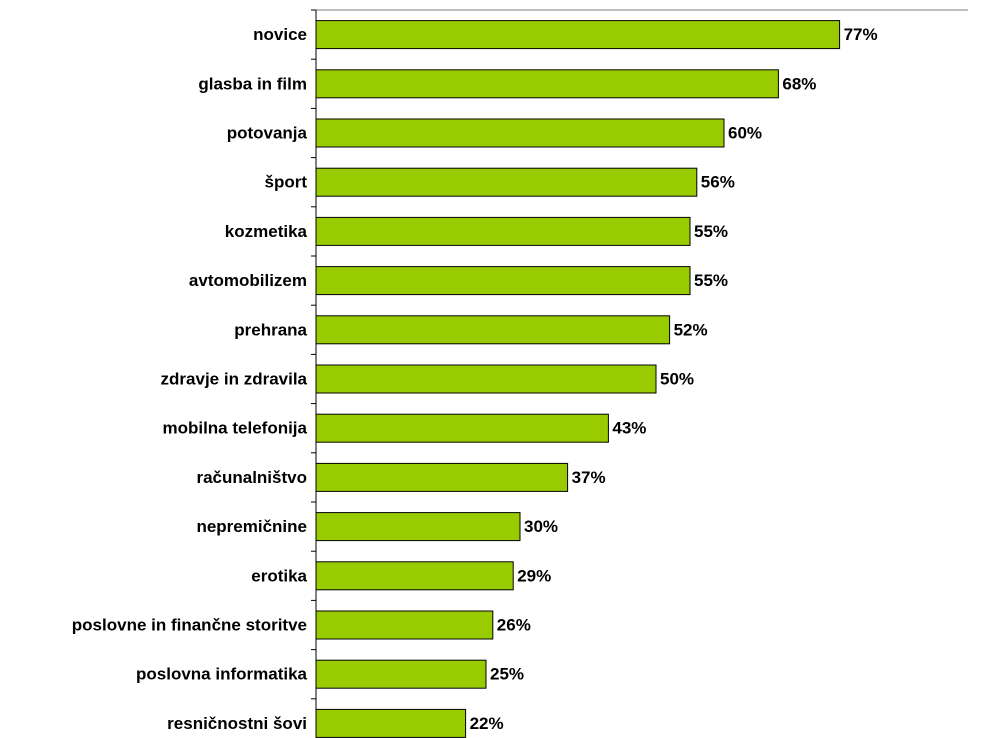 This screenshot has width=982, height=738. Describe the element at coordinates (677, 379) in the screenshot. I see `value-label: 50%` at that location.